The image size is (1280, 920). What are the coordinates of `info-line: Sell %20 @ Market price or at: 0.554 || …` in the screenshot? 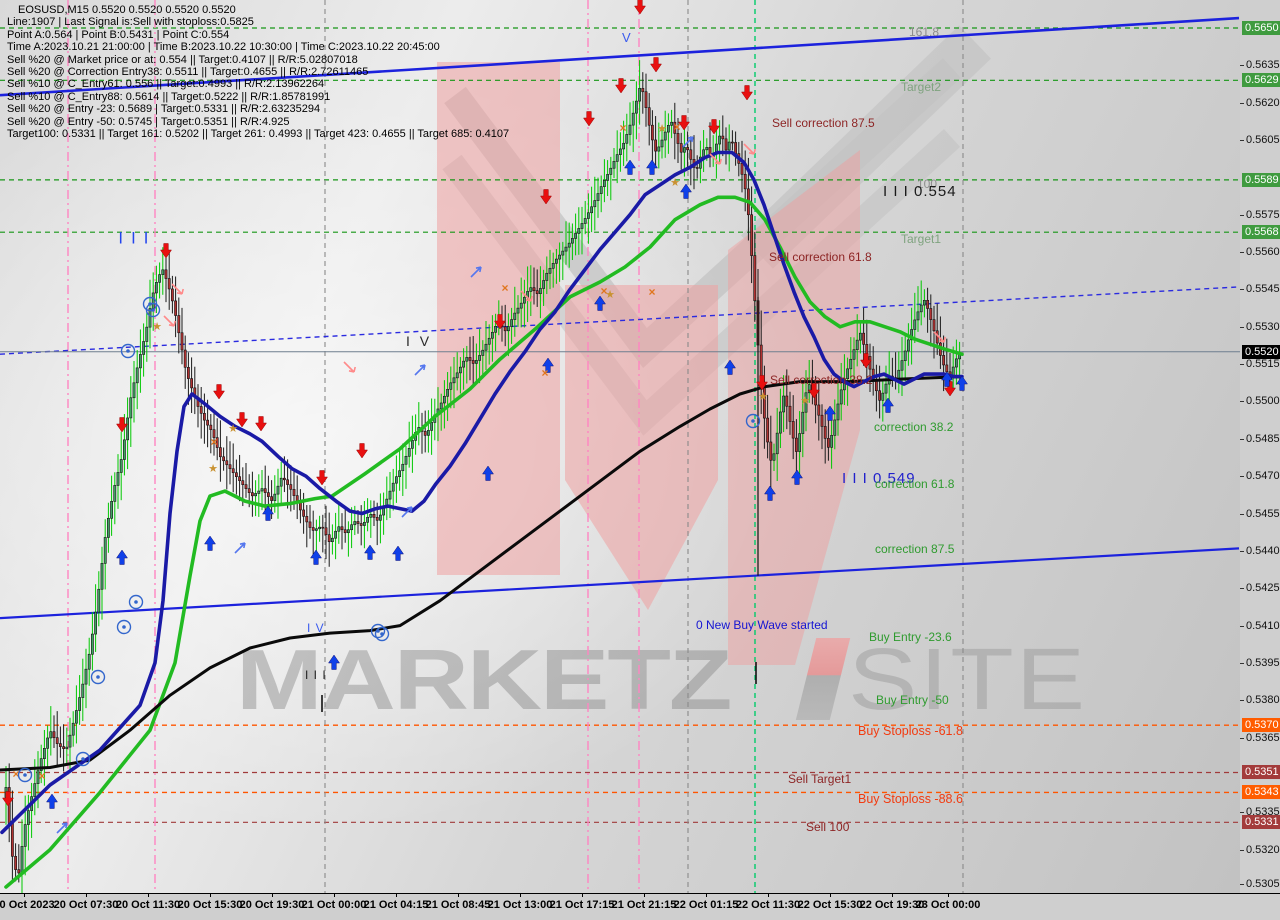 It's located at (182, 59).